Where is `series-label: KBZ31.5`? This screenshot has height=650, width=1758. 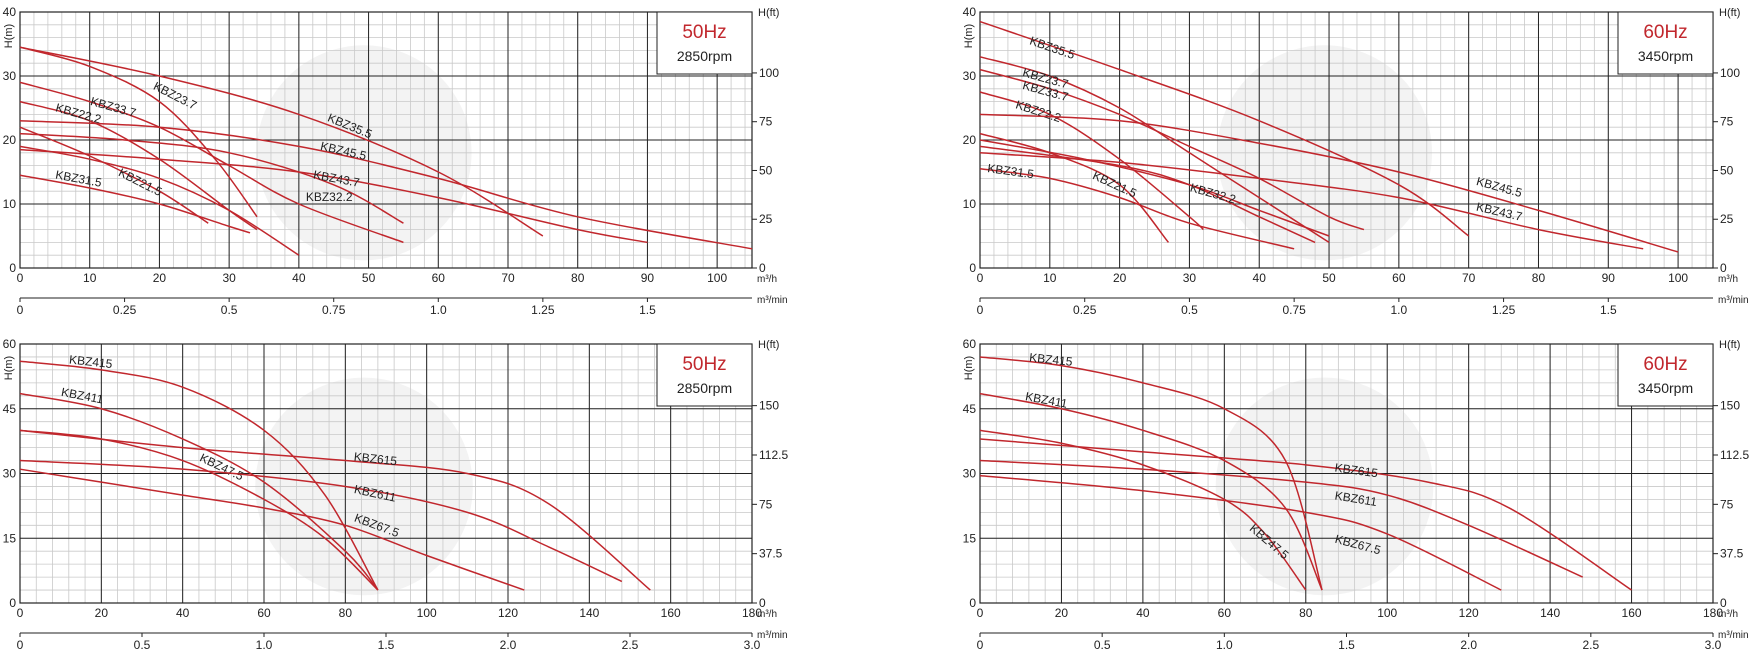 series-label: KBZ31.5 is located at coordinates (1011, 171).